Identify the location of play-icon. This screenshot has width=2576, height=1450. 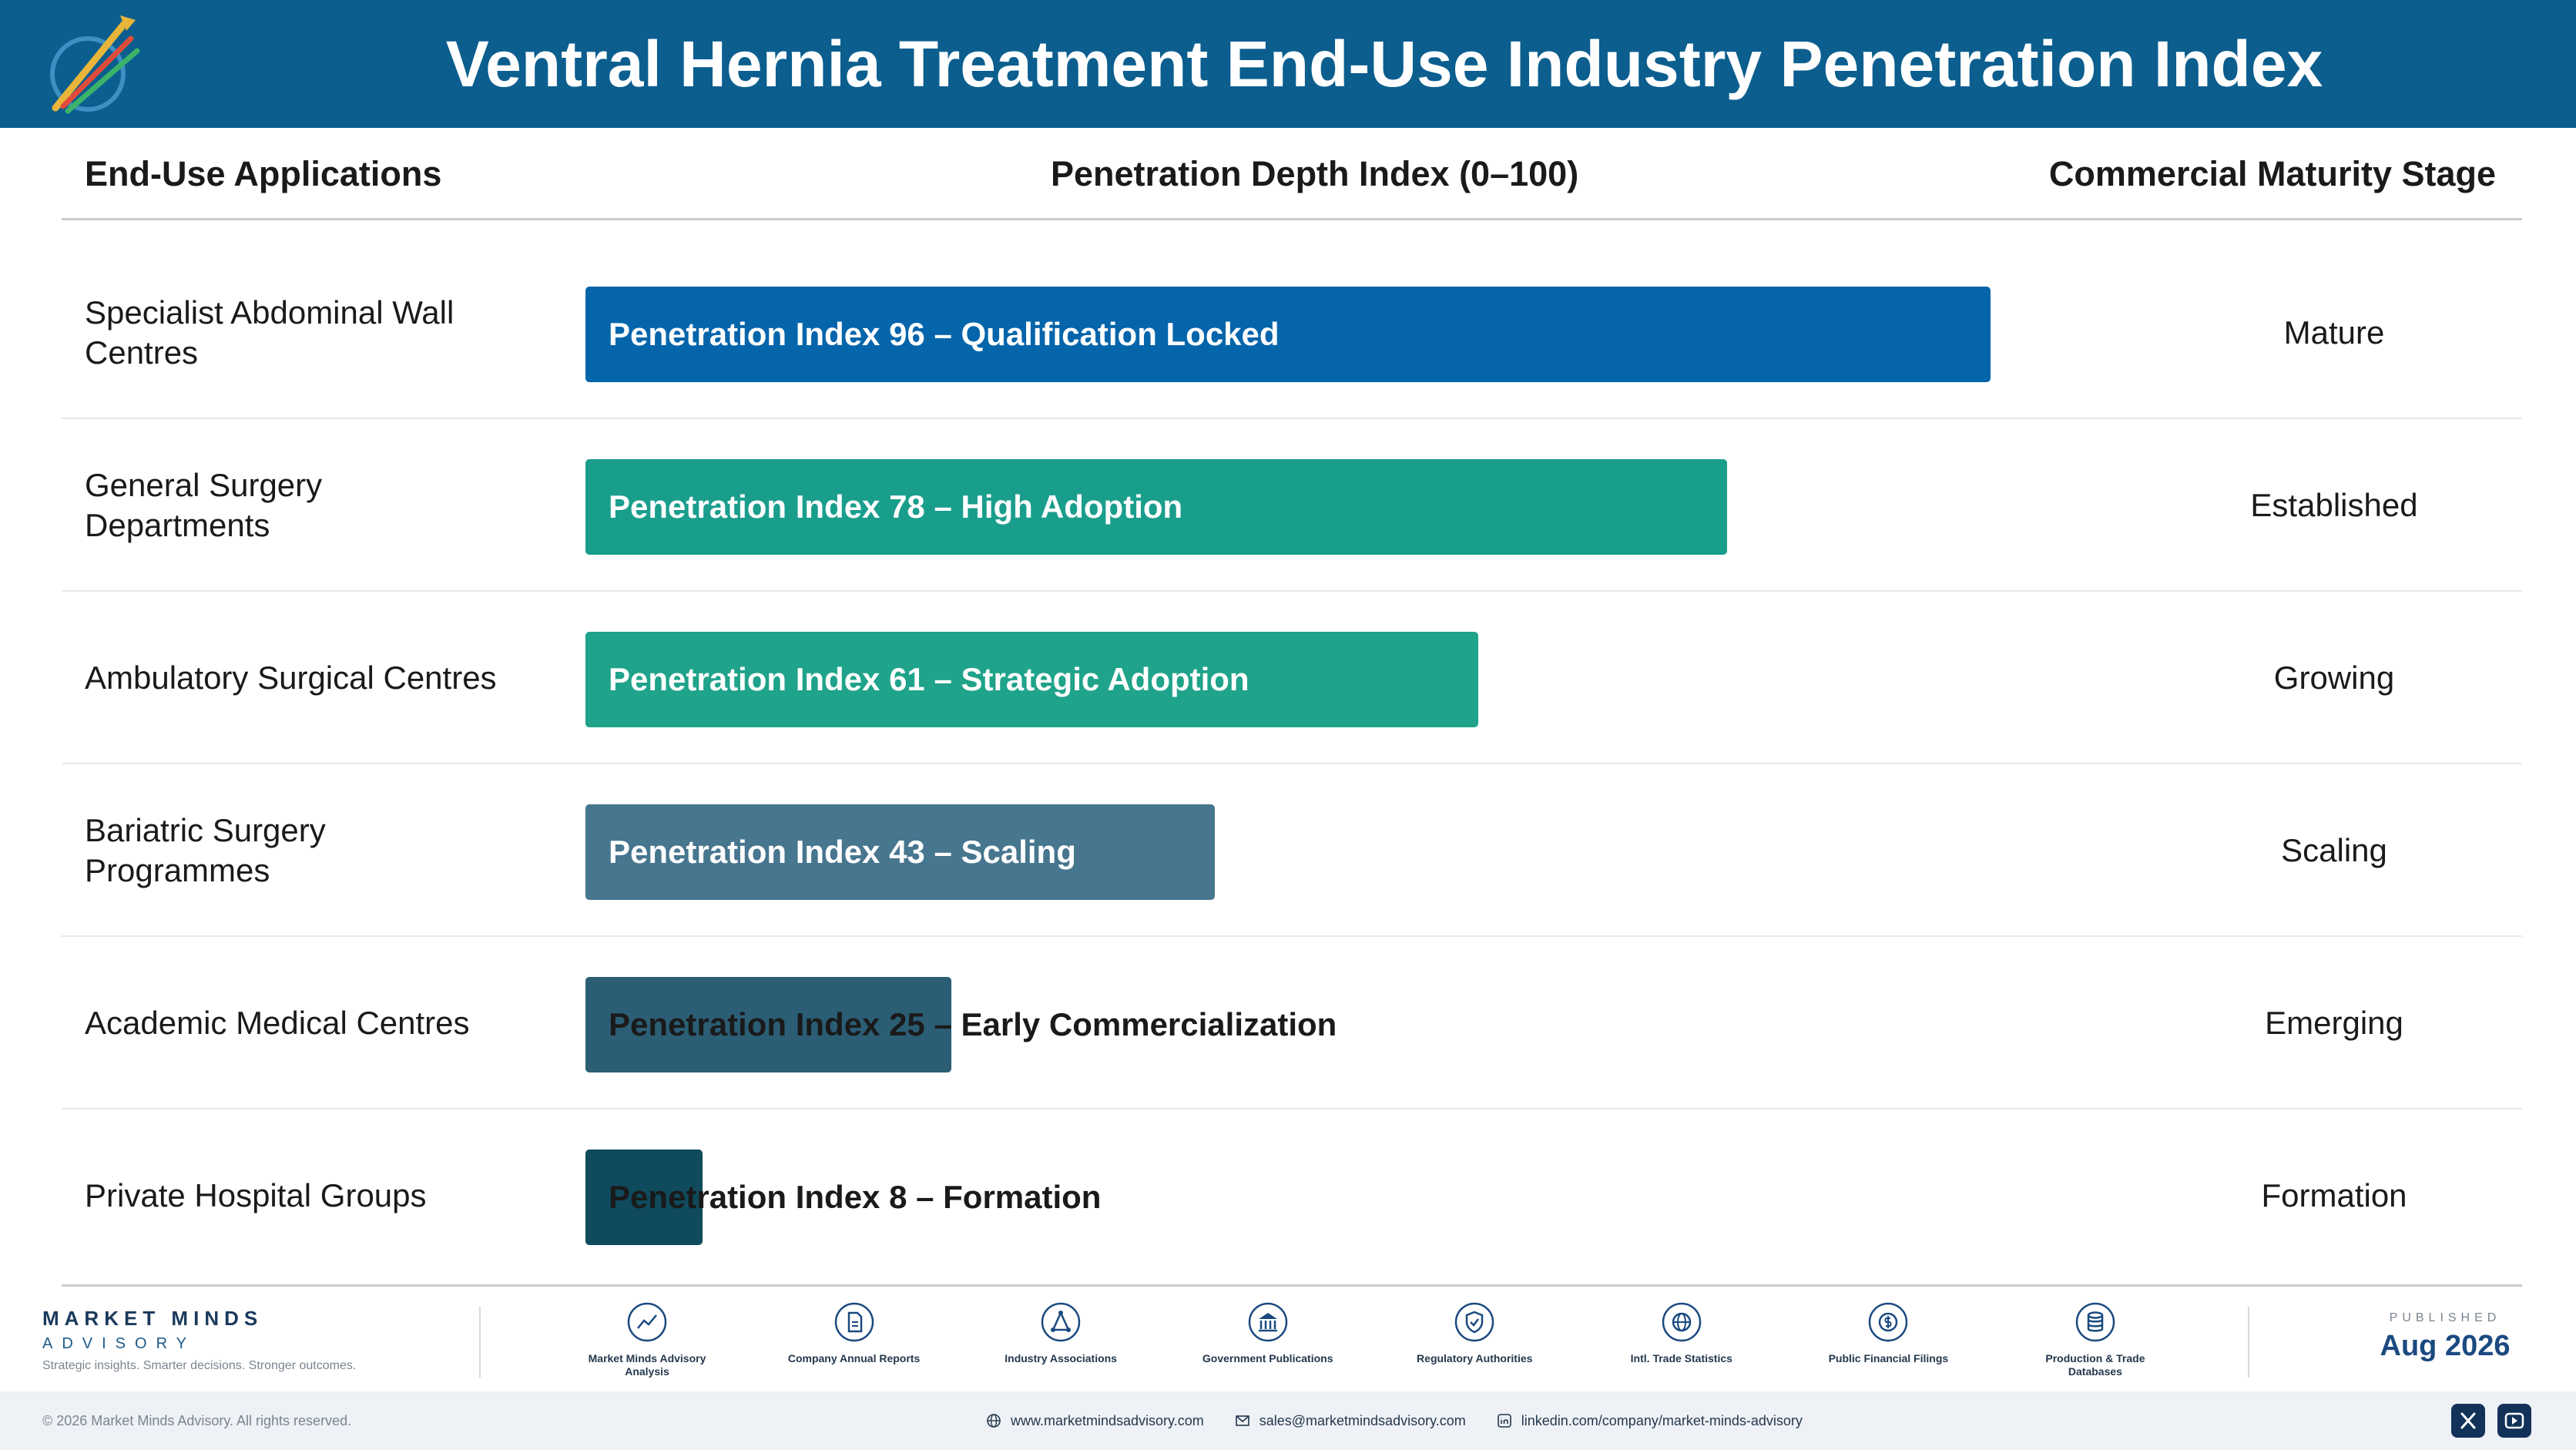
(2514, 1420).